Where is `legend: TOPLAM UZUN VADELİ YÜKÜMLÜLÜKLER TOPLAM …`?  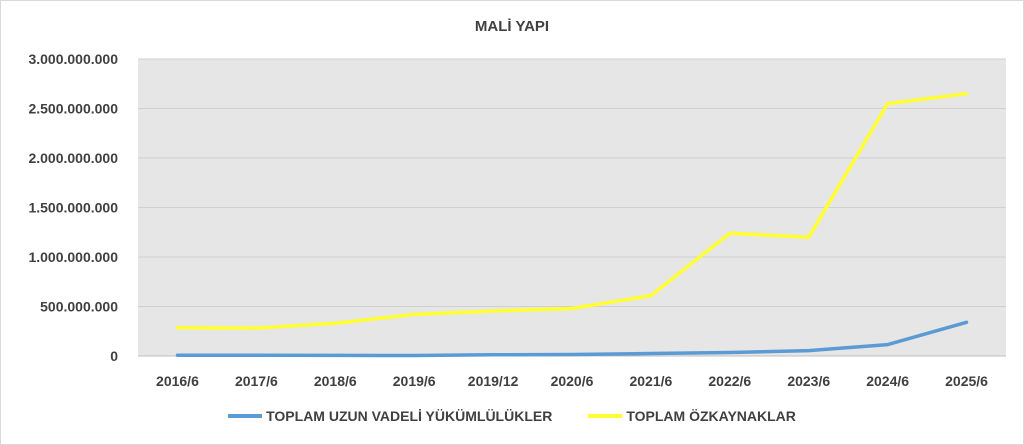 legend: TOPLAM UZUN VADELİ YÜKÜMLÜLÜKLER TOPLAM … is located at coordinates (512, 416).